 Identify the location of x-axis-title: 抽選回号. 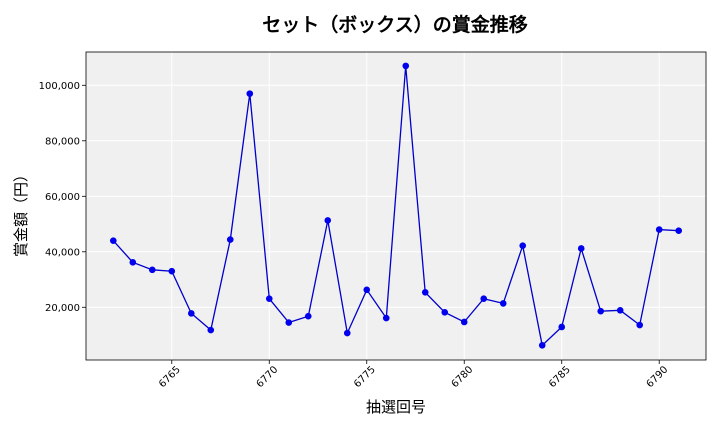
(396, 407).